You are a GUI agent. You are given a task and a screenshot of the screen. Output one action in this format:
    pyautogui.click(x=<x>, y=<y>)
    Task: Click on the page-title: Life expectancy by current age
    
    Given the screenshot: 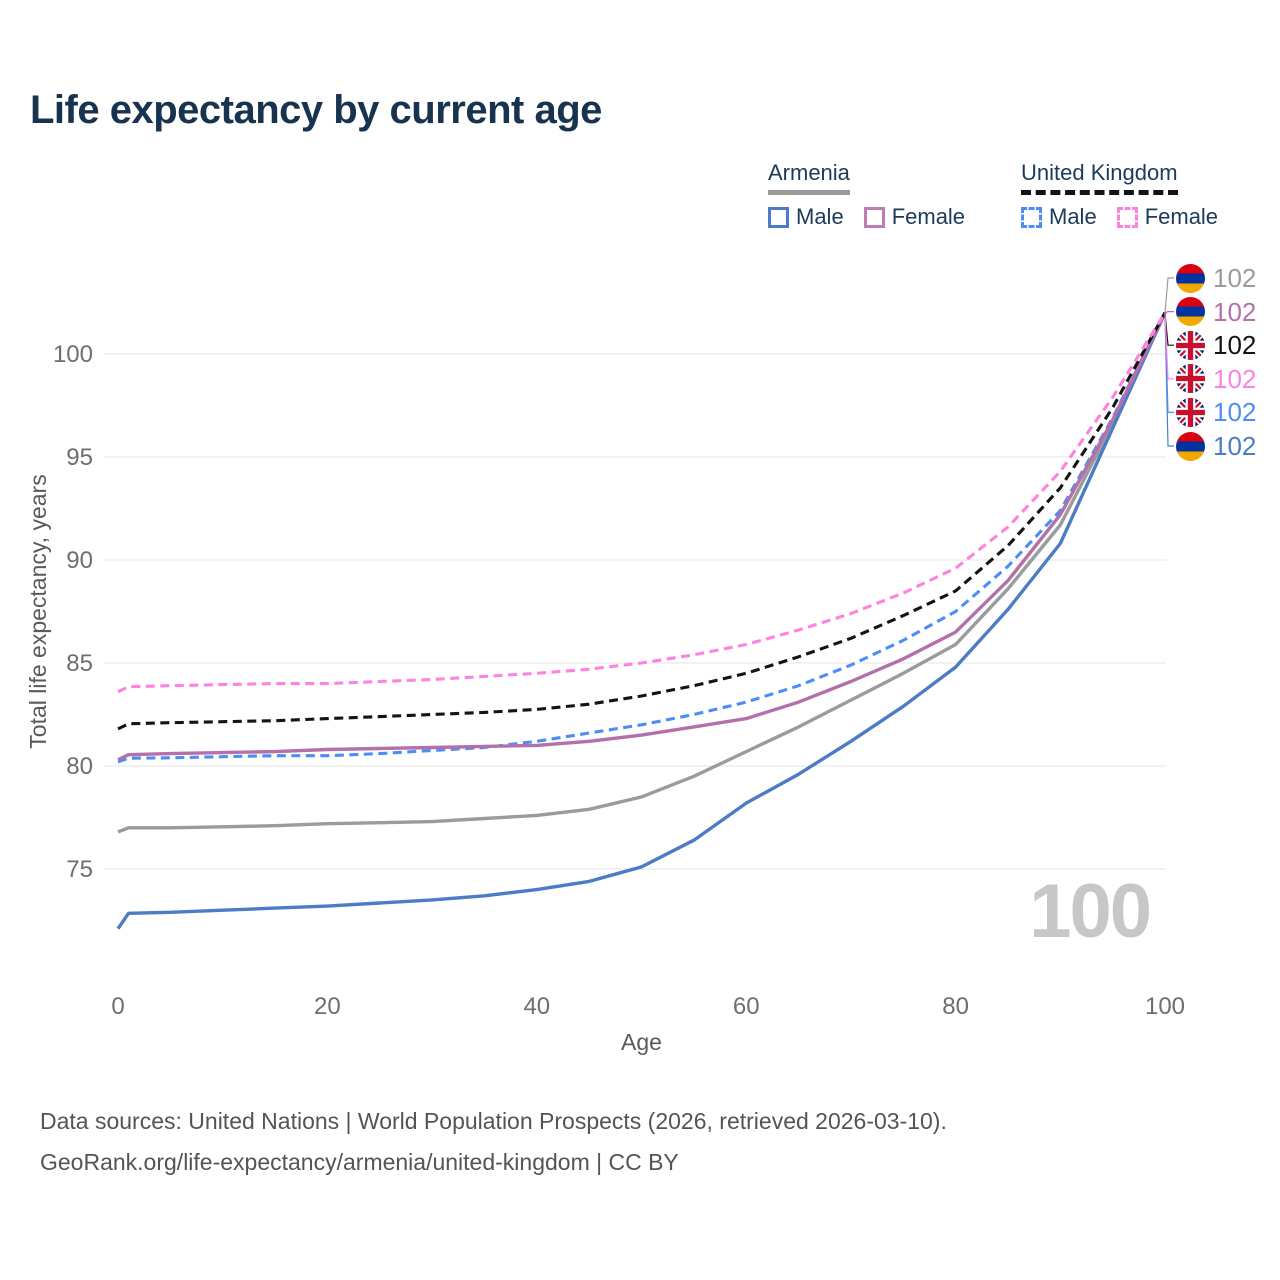 What is the action you would take?
    pyautogui.click(x=316, y=110)
    